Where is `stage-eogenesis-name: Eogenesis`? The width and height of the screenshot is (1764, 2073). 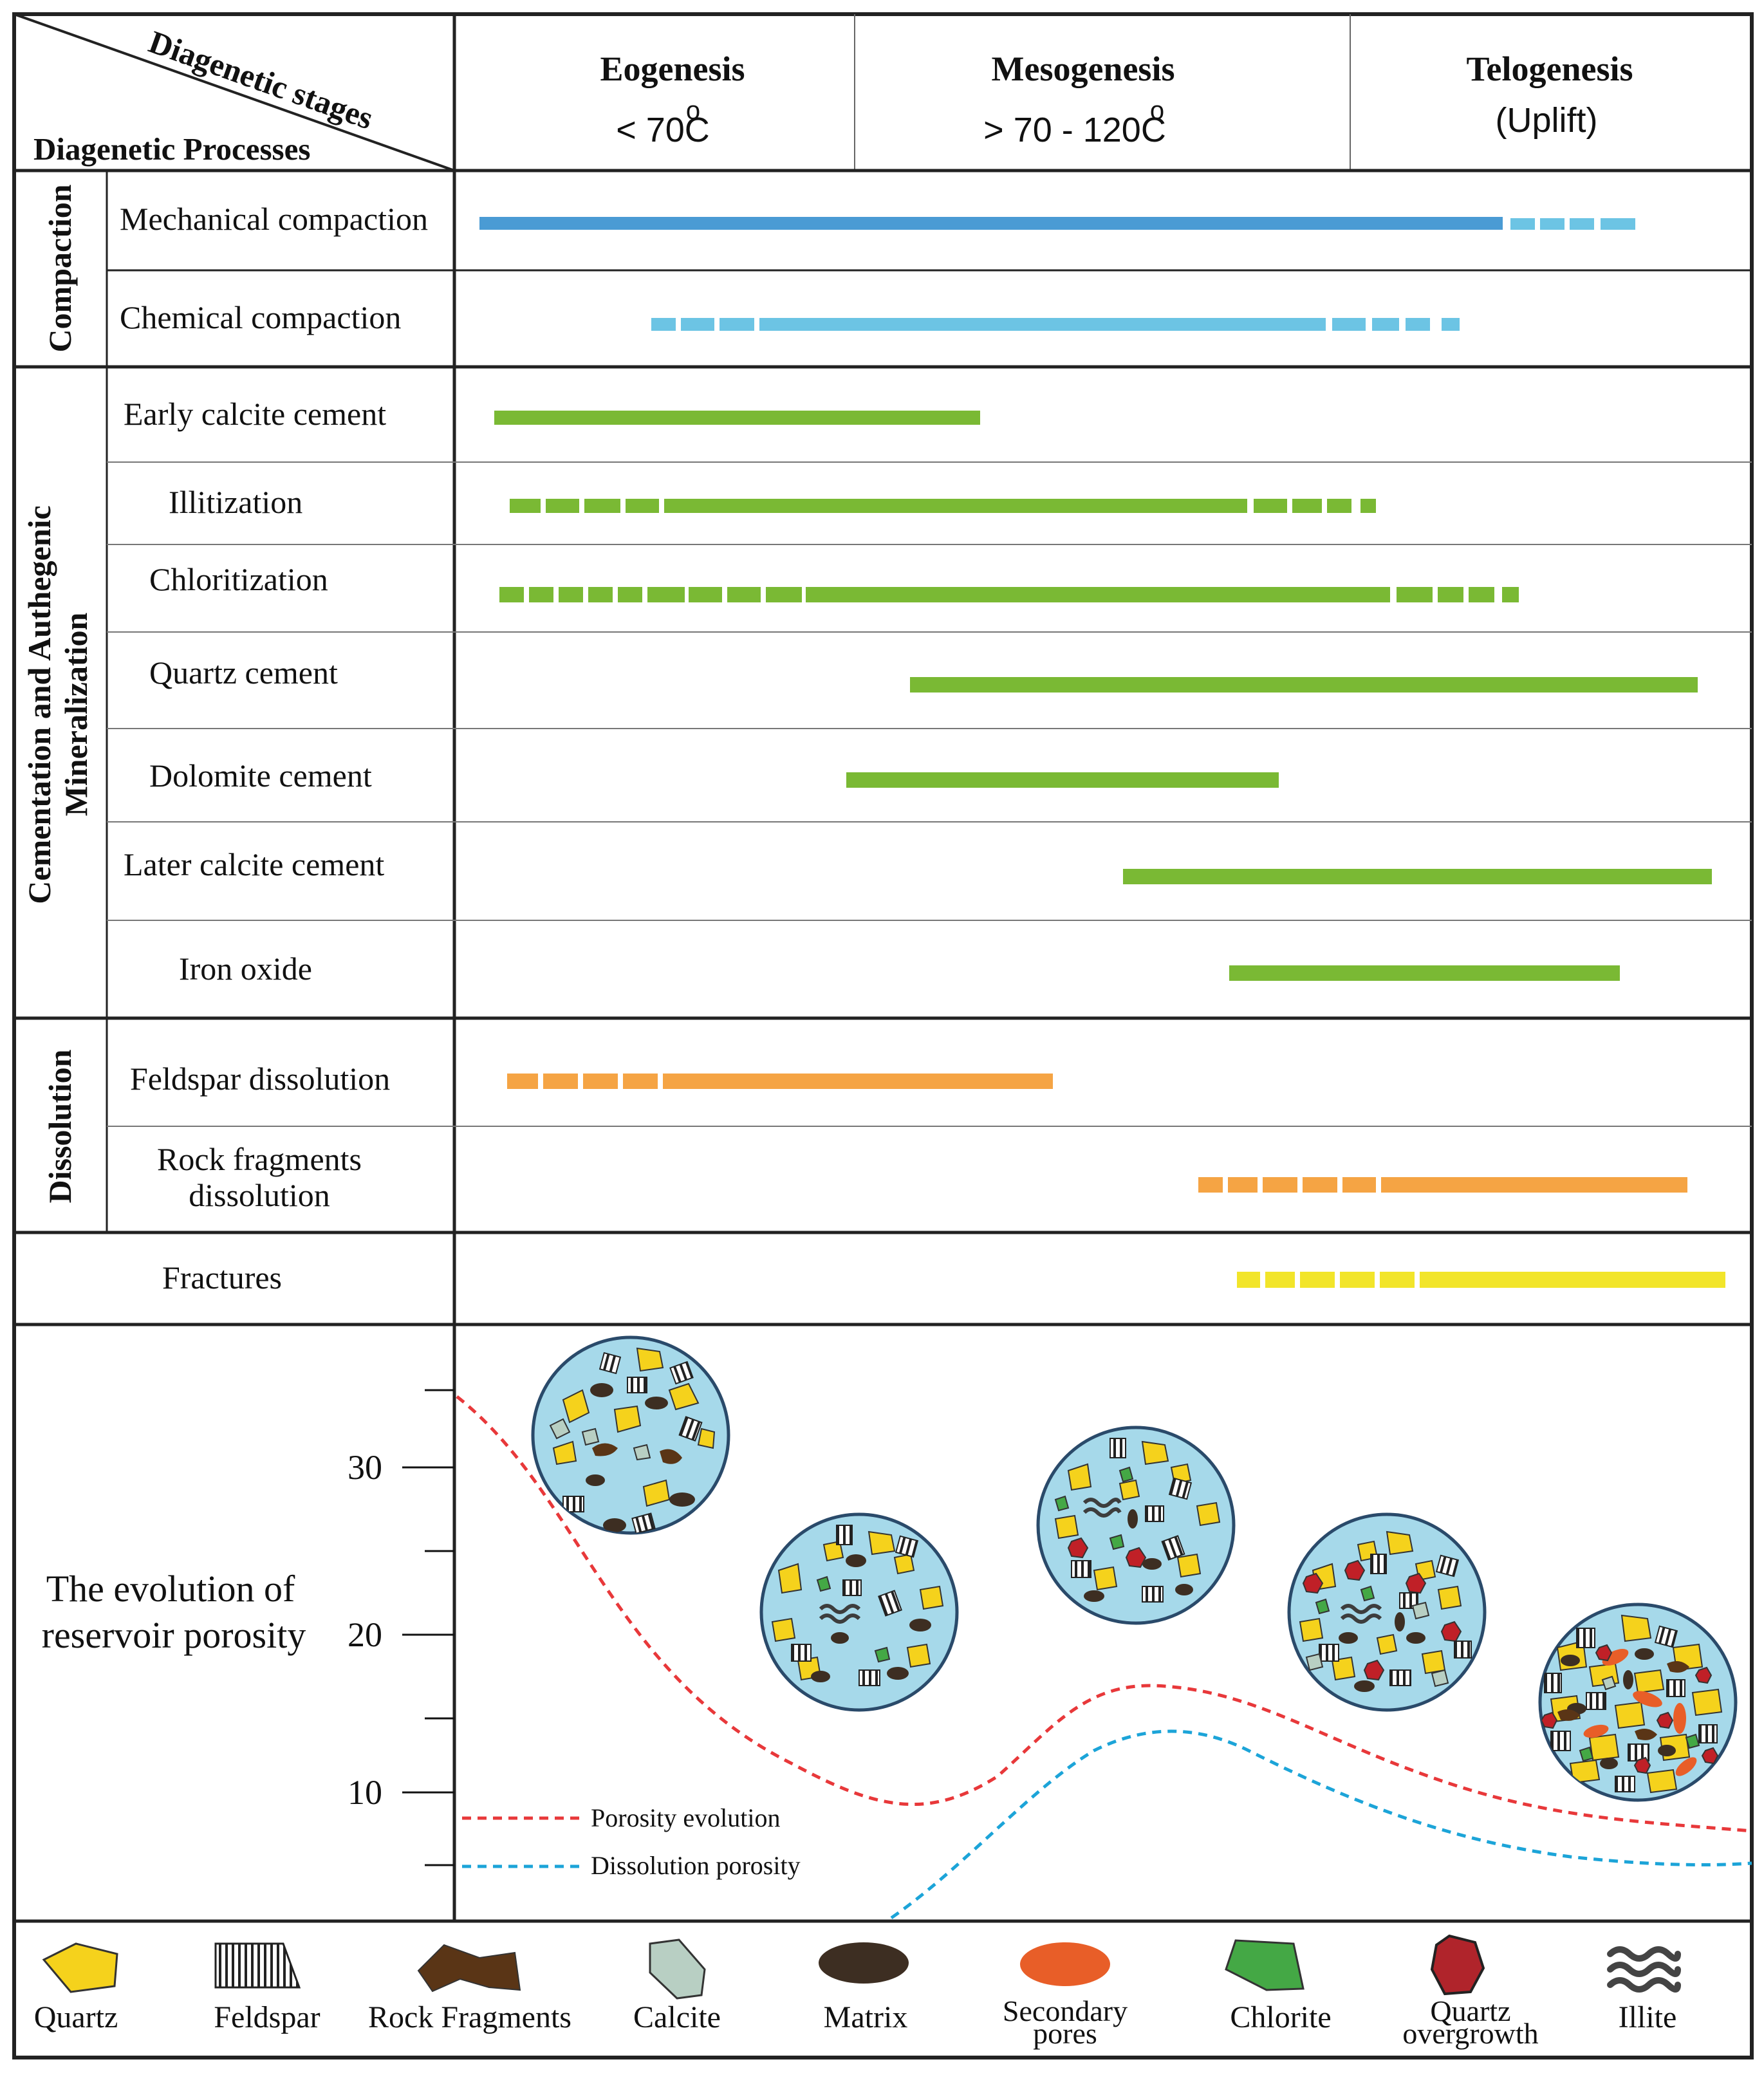 stage-eogenesis-name: Eogenesis is located at coordinates (672, 69).